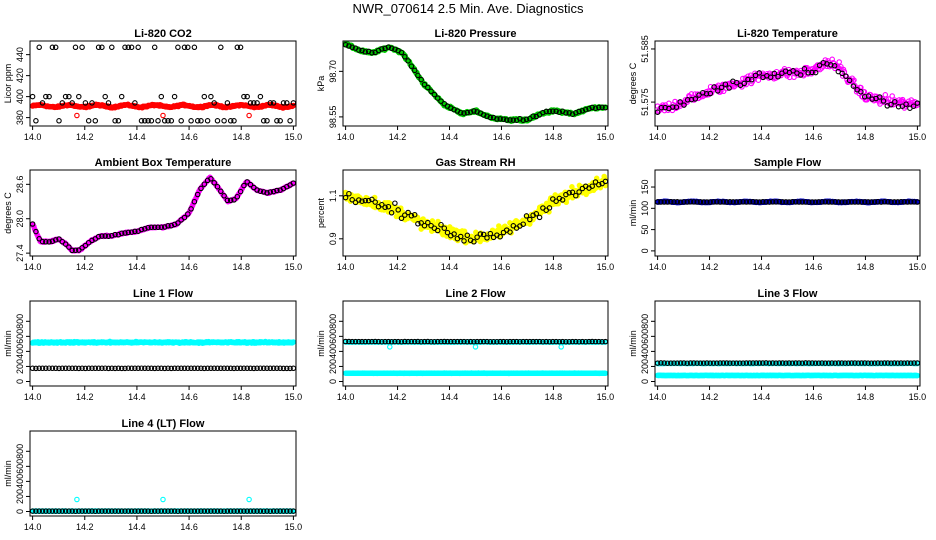 This screenshot has width=936, height=540. I want to click on y-tick-label: 0.9, so click(333, 239).